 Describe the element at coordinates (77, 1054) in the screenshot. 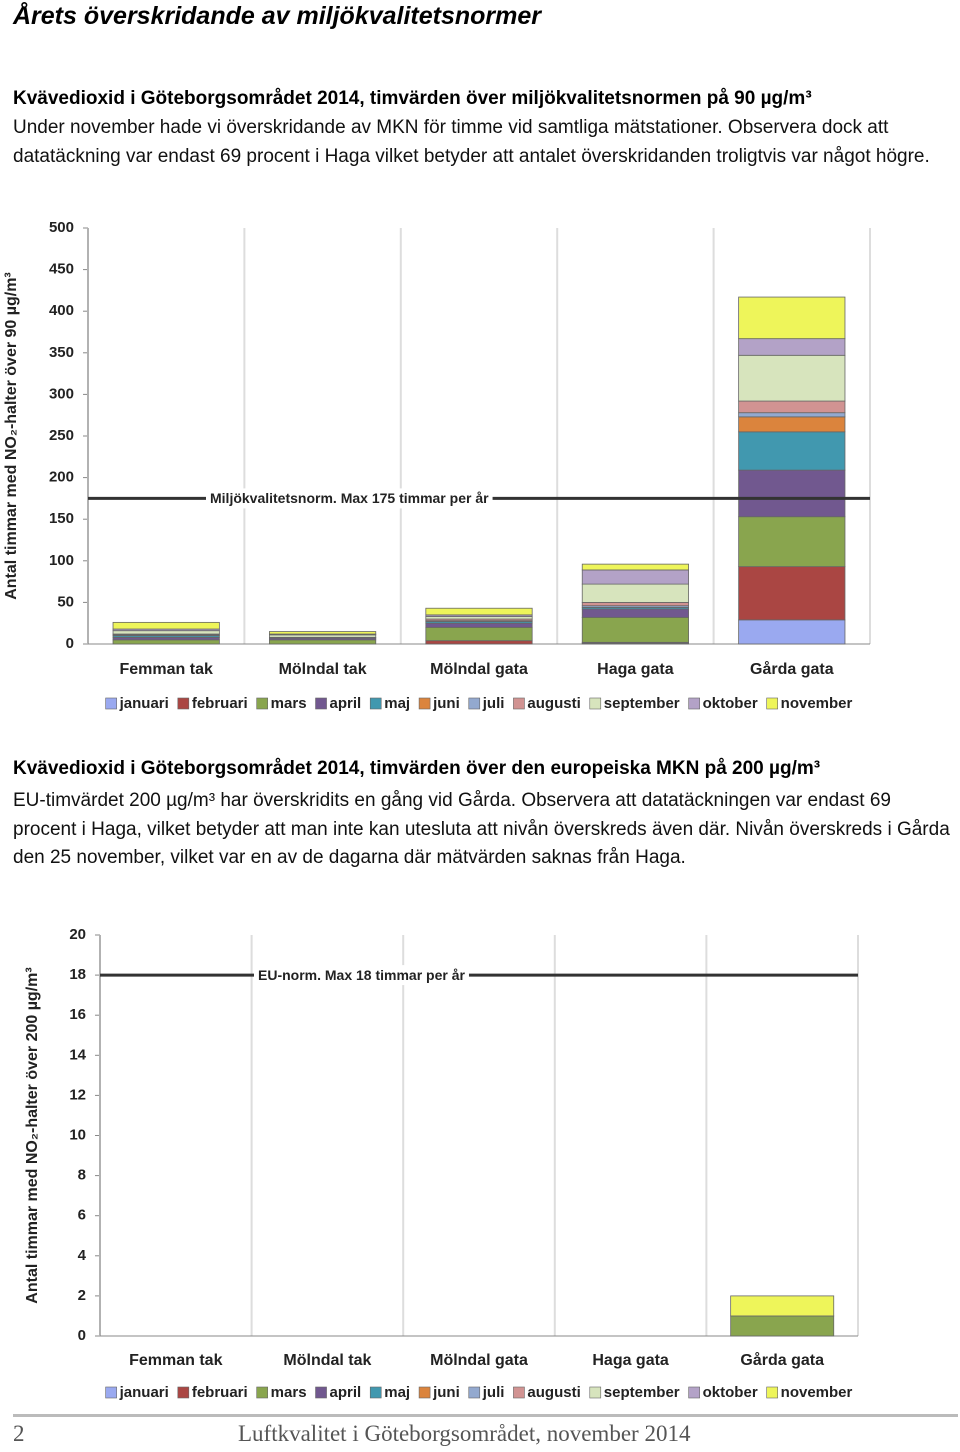

I see `y-tick-label: 14` at that location.